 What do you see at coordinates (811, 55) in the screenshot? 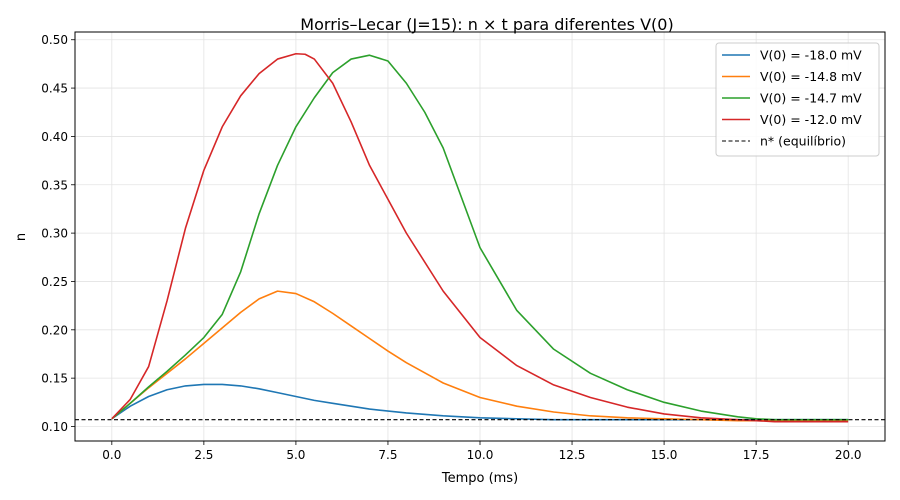
I see `legend-label: V(0) = -18.0 mV` at bounding box center [811, 55].